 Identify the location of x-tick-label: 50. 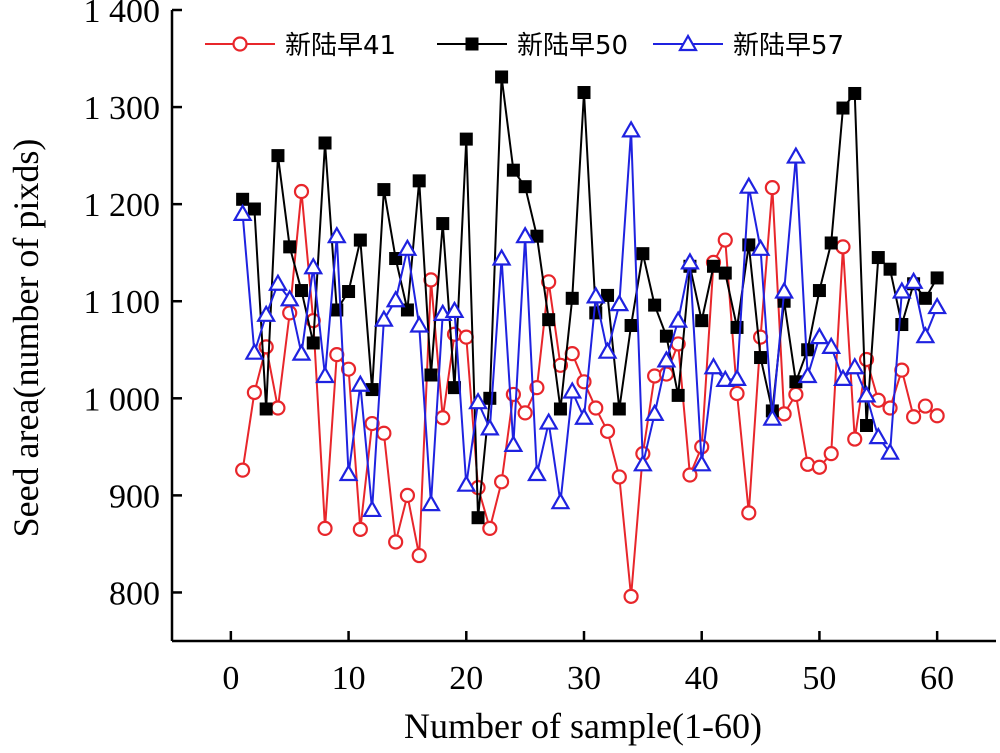
(819, 678).